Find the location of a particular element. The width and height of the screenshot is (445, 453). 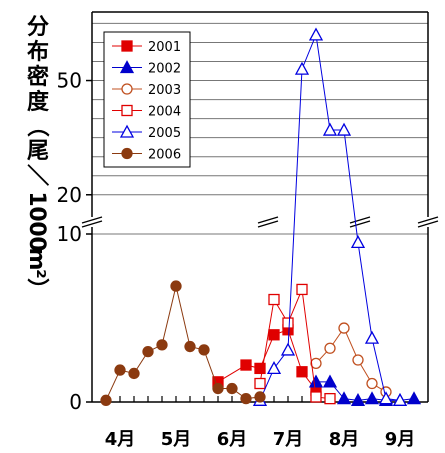

legend-item-2001: 2001 is located at coordinates (146, 47).